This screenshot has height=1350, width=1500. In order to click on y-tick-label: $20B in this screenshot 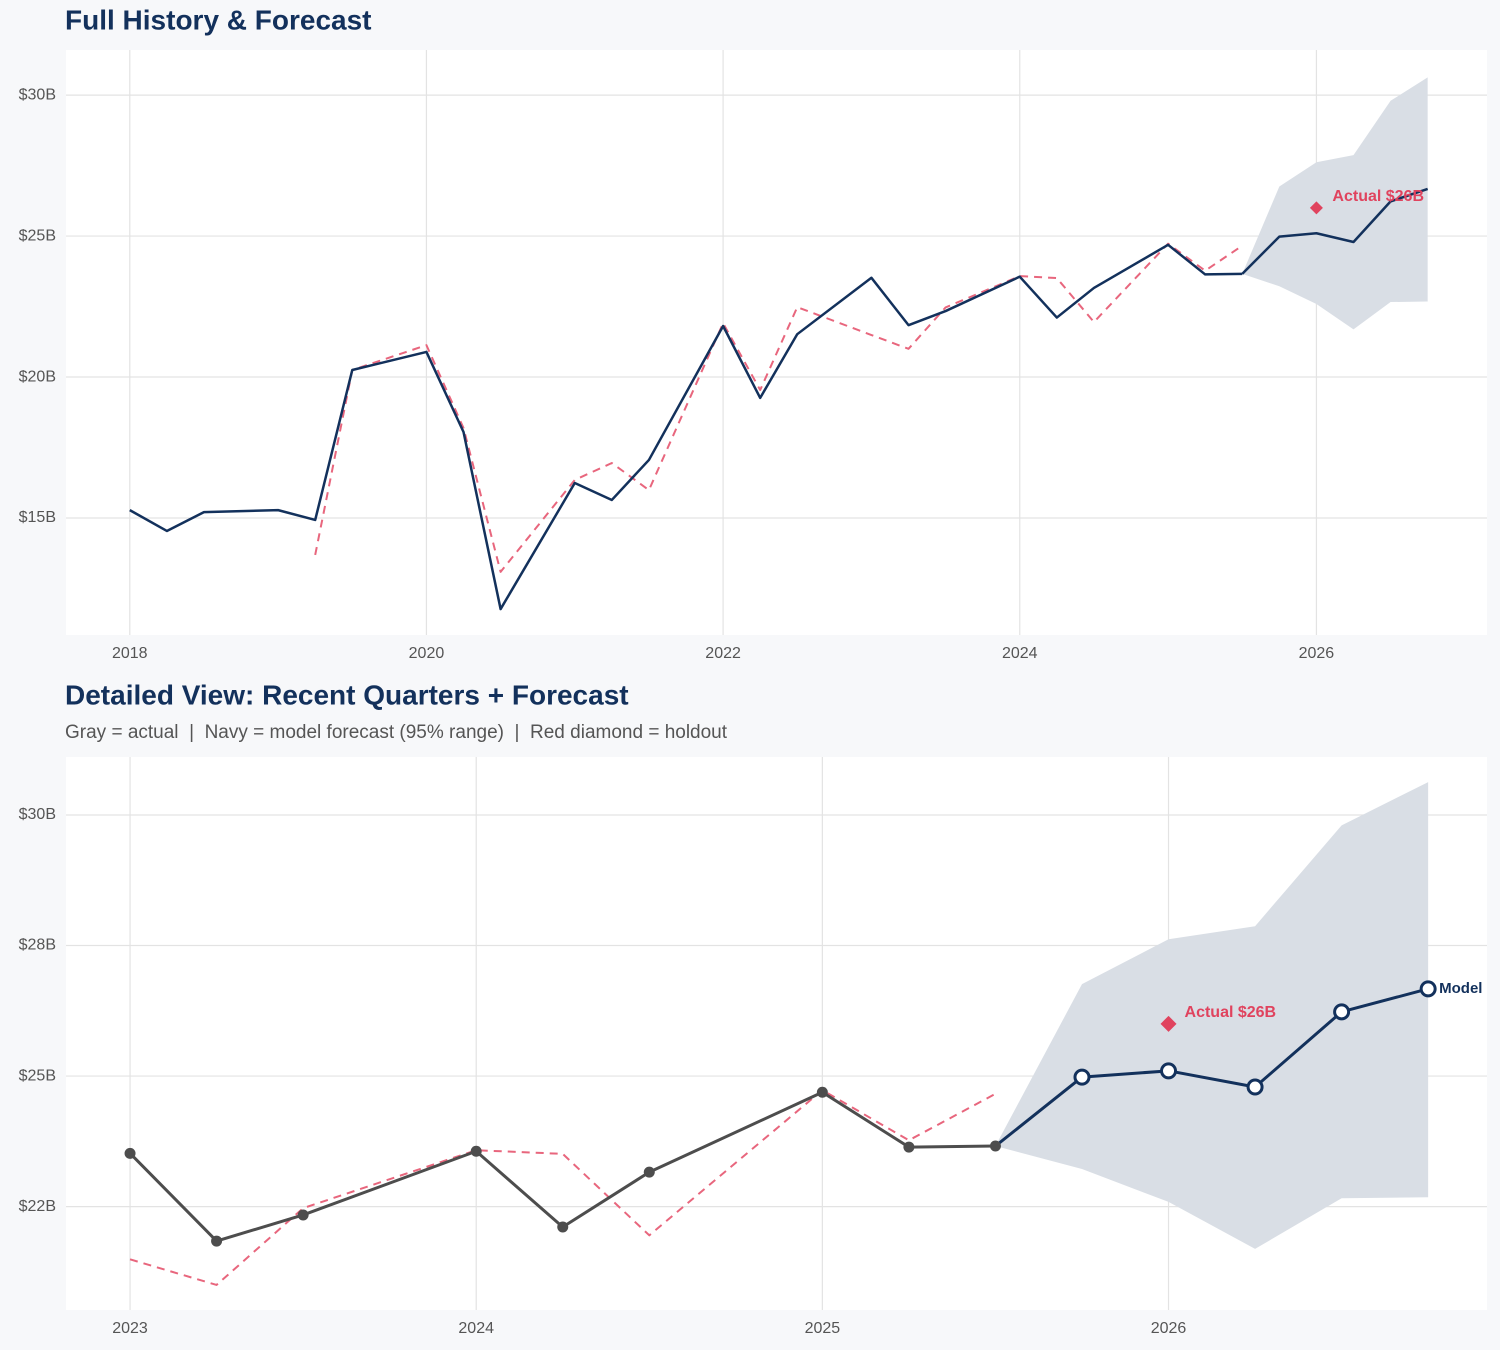, I will do `click(37, 376)`.